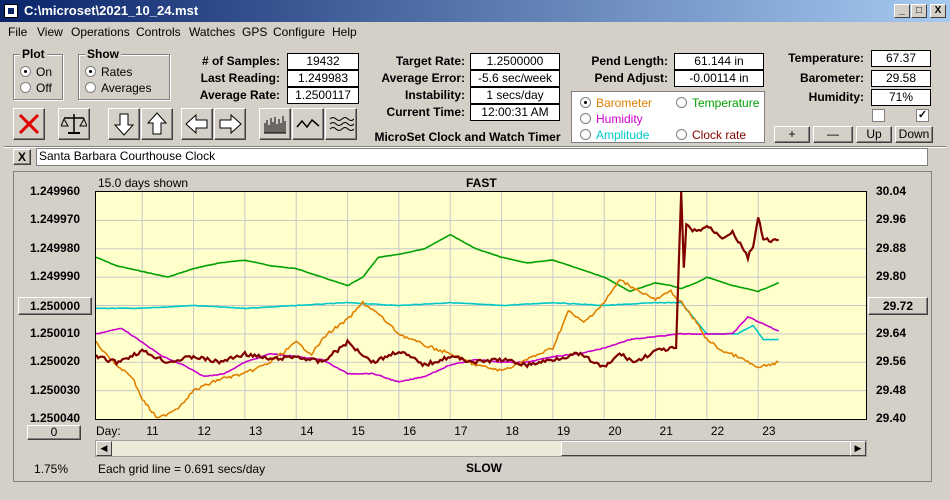 The image size is (950, 500). What do you see at coordinates (104, 448) in the screenshot?
I see `scroll-left-button: ◀` at bounding box center [104, 448].